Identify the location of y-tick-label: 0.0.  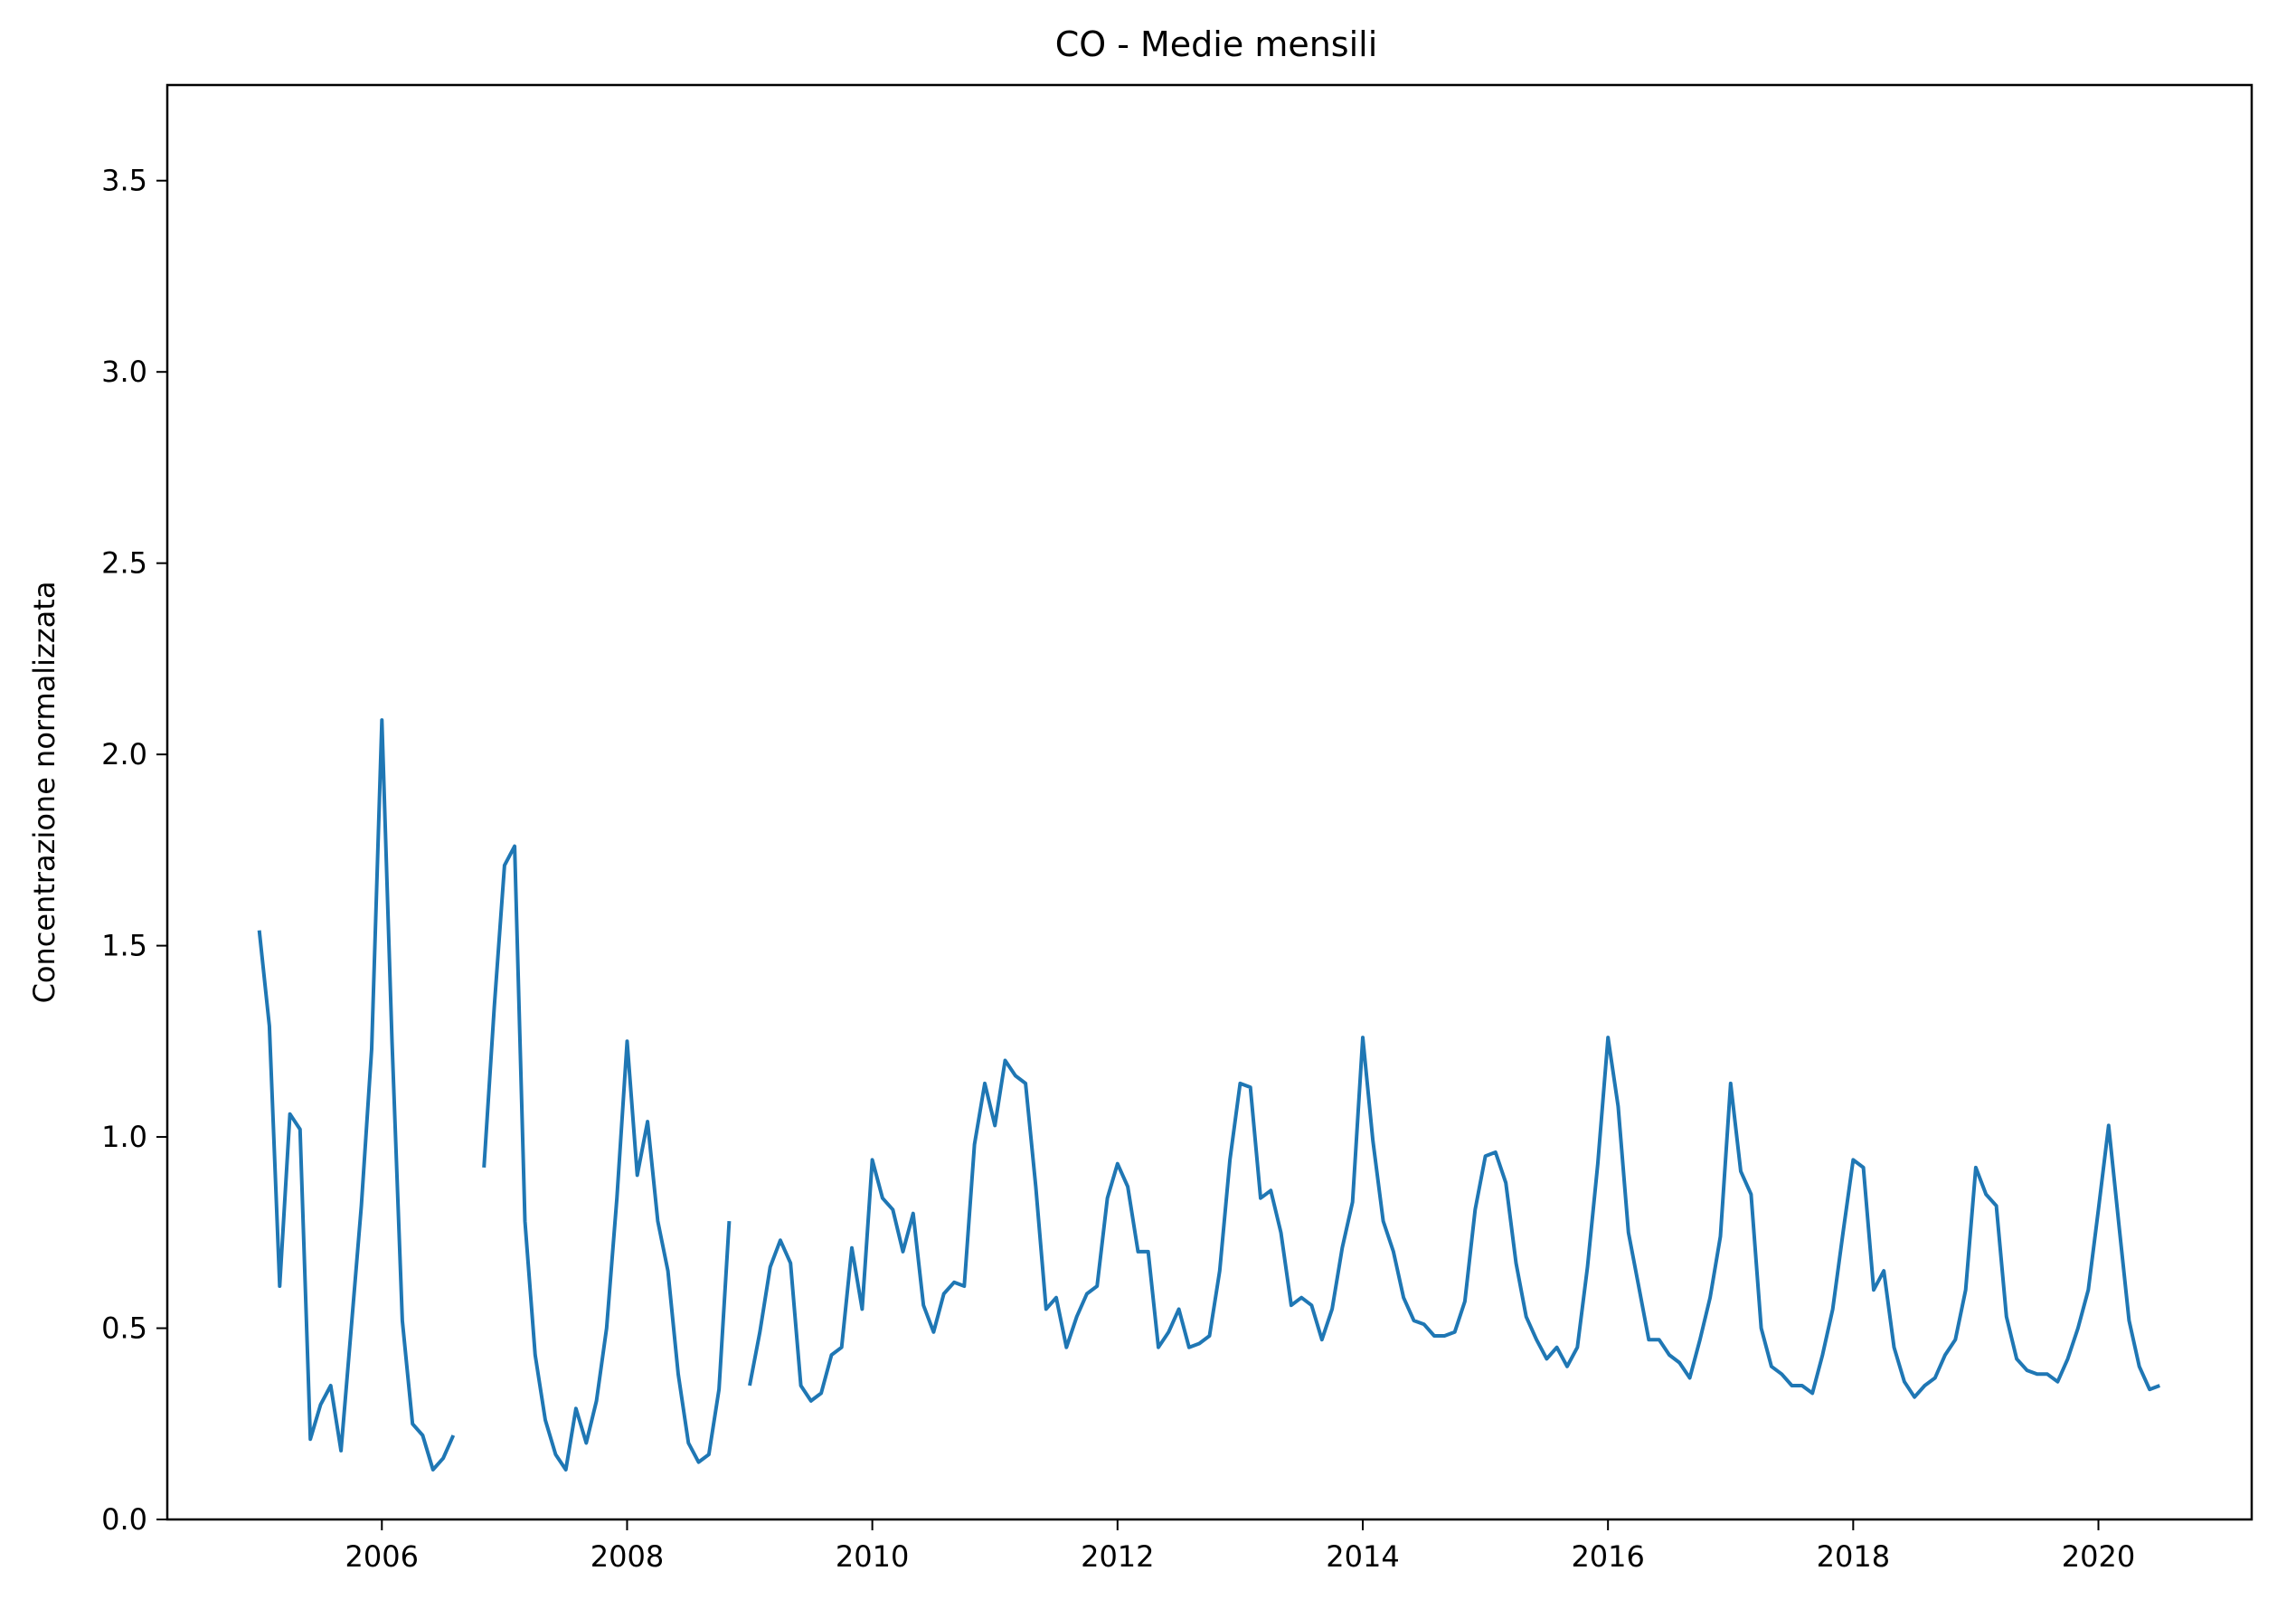
(124, 1520).